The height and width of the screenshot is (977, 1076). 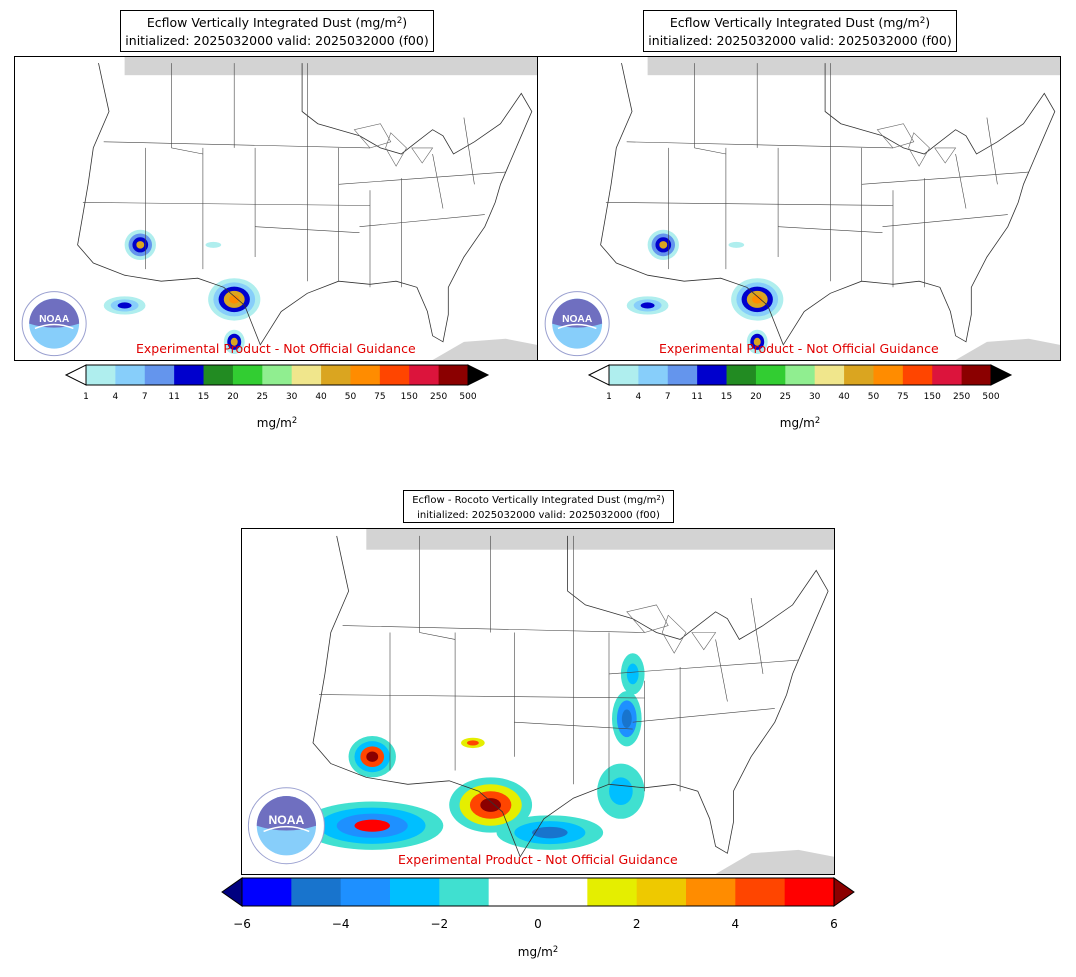 I want to click on colorbar-tick-label: 500, so click(x=991, y=397).